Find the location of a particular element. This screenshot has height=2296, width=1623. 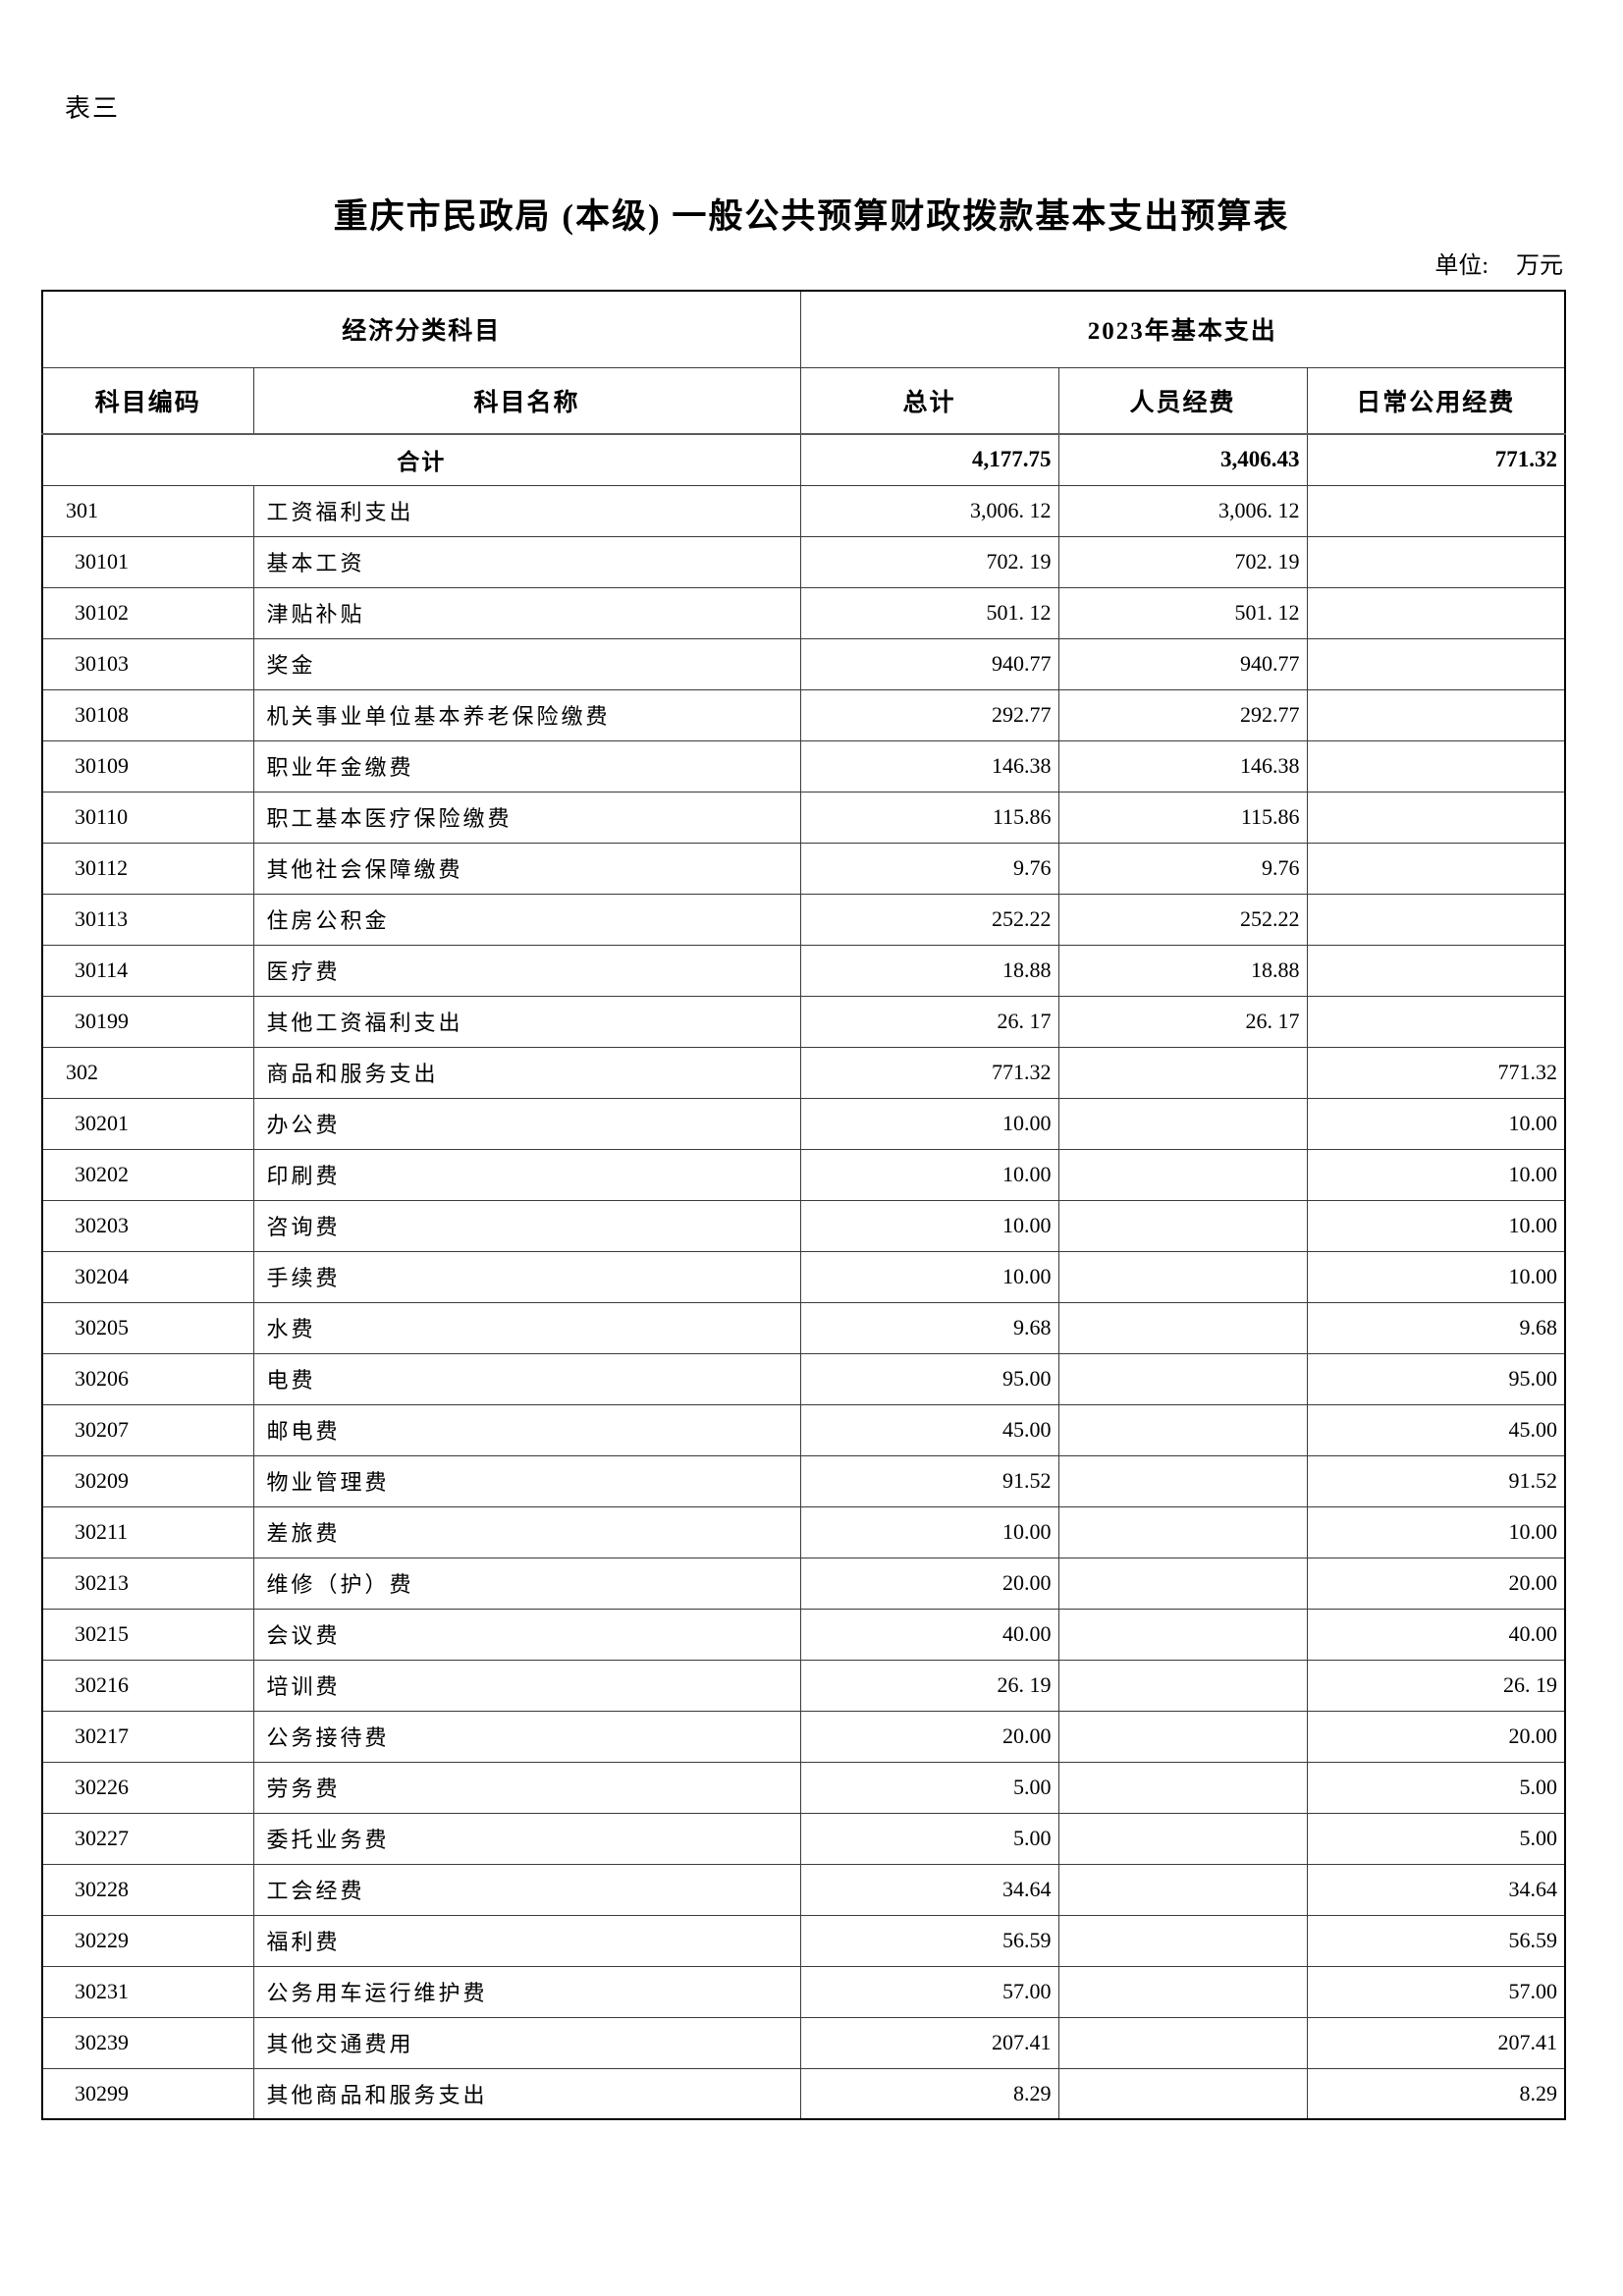

name-cell: 物业管理费 is located at coordinates (527, 1480).